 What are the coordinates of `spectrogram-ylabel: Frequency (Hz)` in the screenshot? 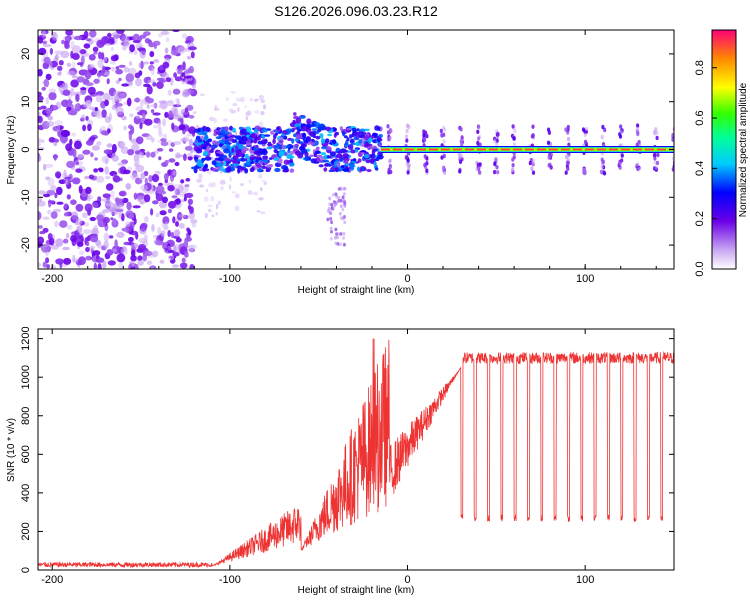 It's located at (11, 150).